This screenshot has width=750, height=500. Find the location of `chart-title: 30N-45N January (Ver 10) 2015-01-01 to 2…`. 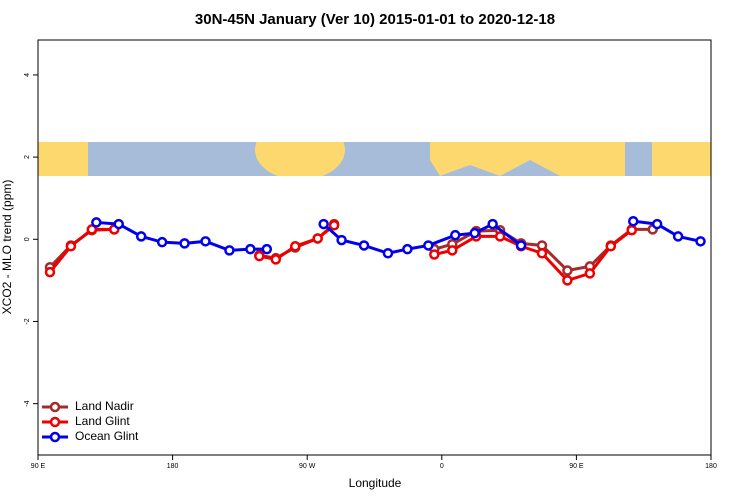

chart-title: 30N-45N January (Ver 10) 2015-01-01 to 2… is located at coordinates (375, 19).